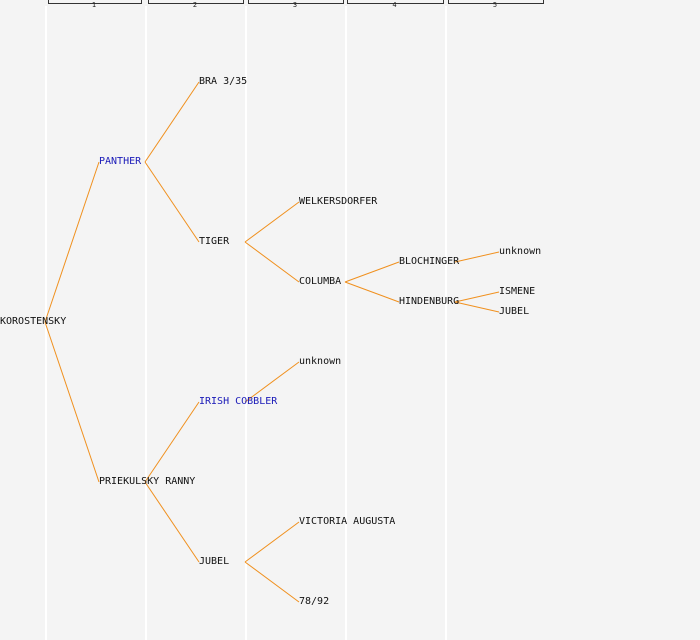 This screenshot has height=640, width=700. What do you see at coordinates (347, 521) in the screenshot?
I see `pedigree-node: VICTORIA AUGUSTA` at bounding box center [347, 521].